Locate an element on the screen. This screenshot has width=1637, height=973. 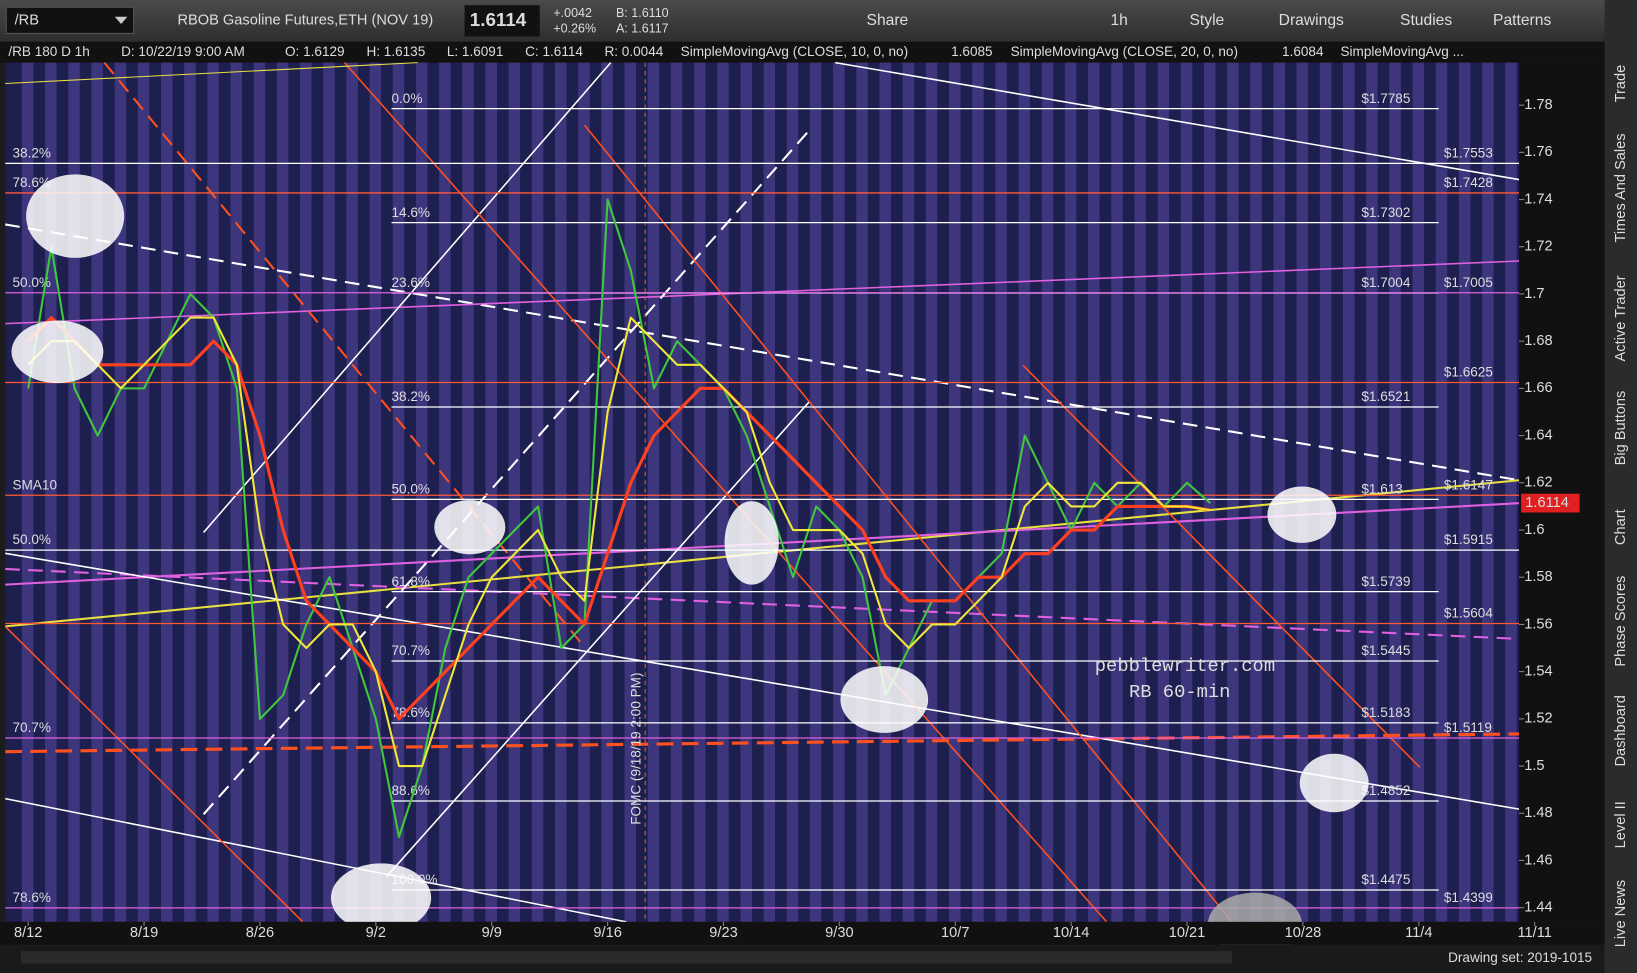
x-tick-label: 10/21 is located at coordinates (1187, 933).